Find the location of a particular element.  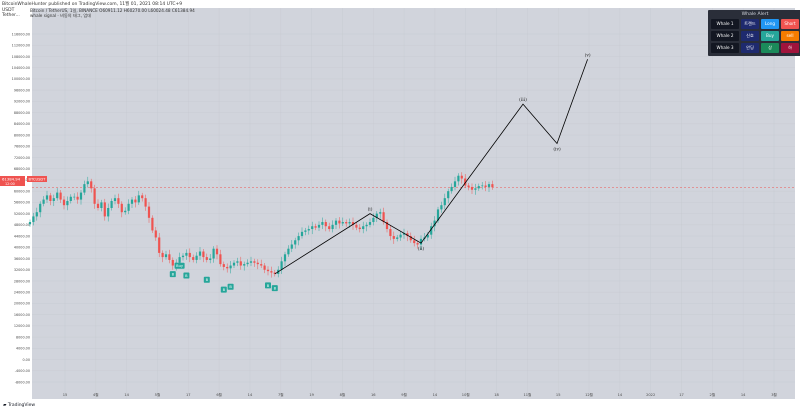

tradingview-icon: ▰ is located at coordinates (5, 405).